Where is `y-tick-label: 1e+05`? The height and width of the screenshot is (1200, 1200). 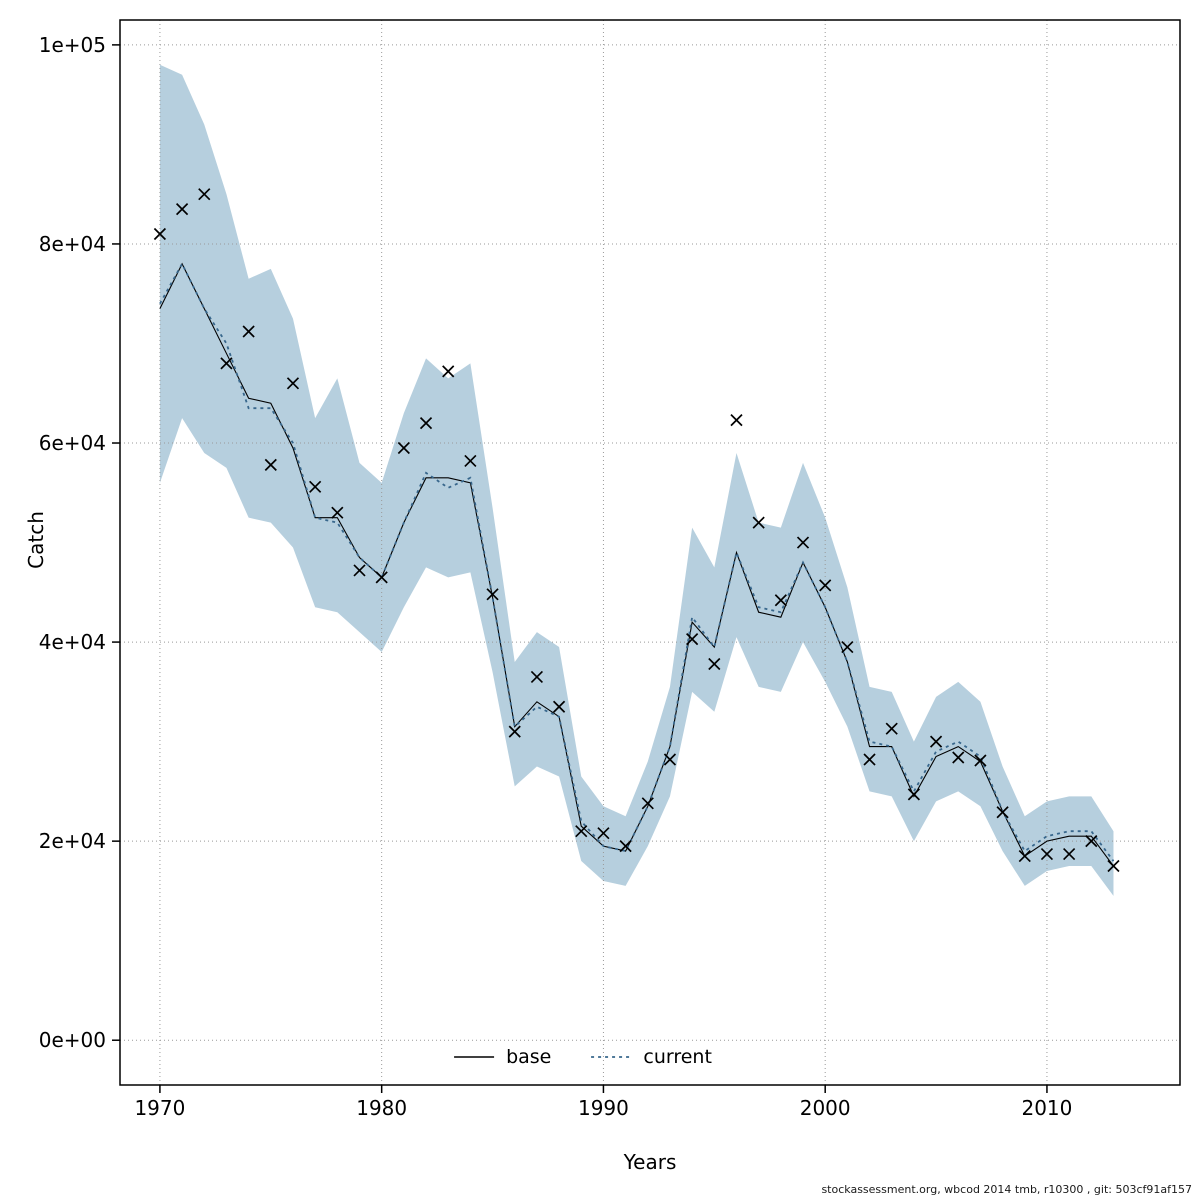
y-tick-label: 1e+05 is located at coordinates (72, 45).